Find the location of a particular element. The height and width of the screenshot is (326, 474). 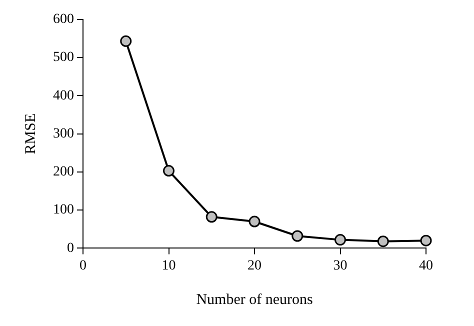

y-axis-title: RMSE is located at coordinates (30, 133).